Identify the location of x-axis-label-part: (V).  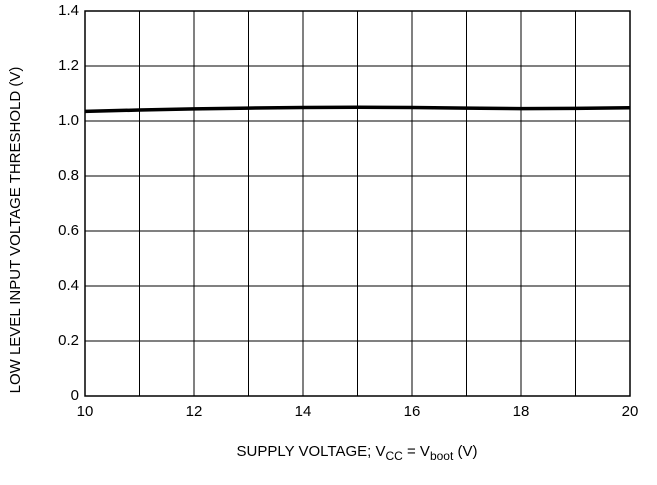
(465, 451).